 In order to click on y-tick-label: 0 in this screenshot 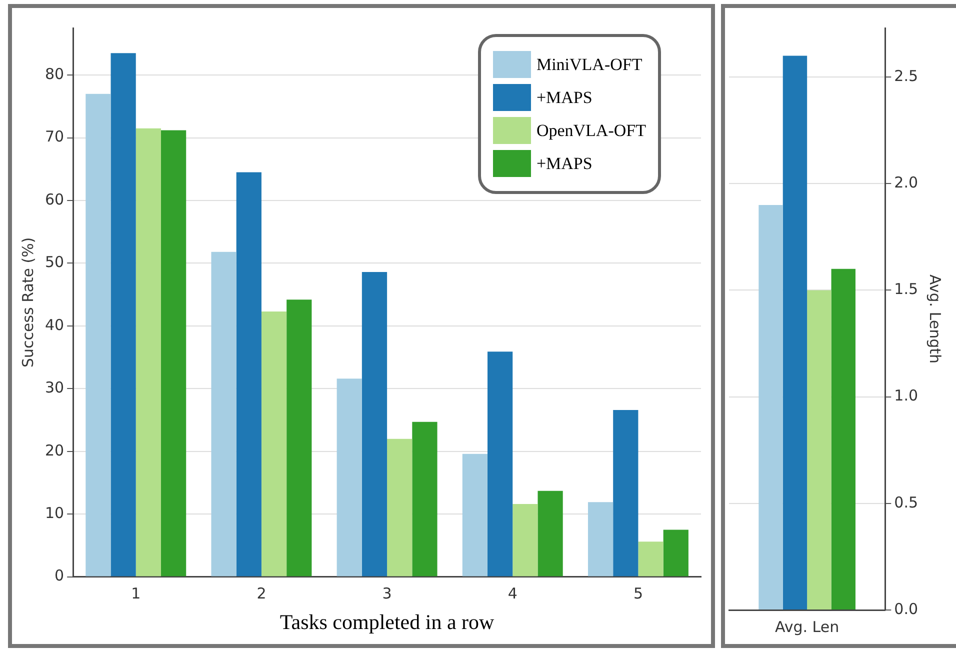, I will do `click(59, 575)`.